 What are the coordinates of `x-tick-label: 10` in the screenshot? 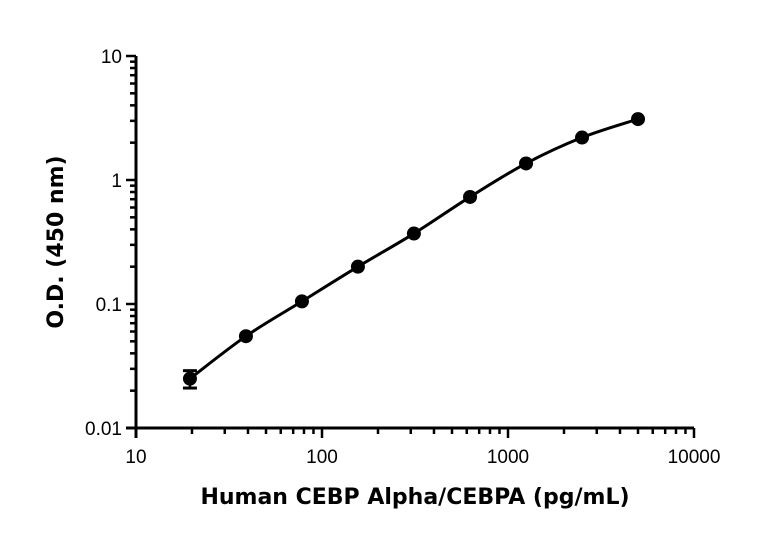 It's located at (135, 457).